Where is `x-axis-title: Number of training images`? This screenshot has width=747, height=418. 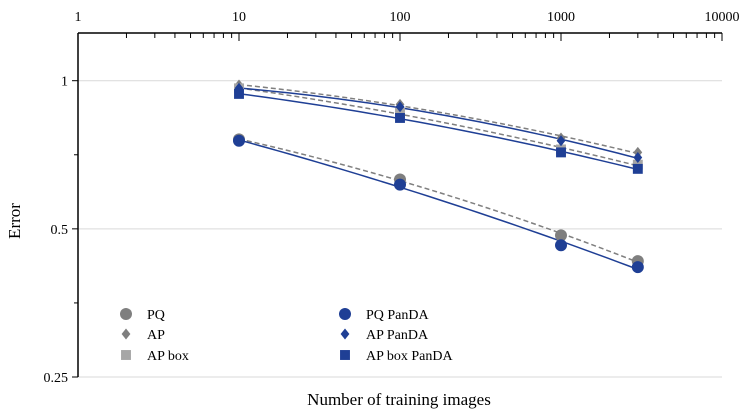 x-axis-title: Number of training images is located at coordinates (399, 399).